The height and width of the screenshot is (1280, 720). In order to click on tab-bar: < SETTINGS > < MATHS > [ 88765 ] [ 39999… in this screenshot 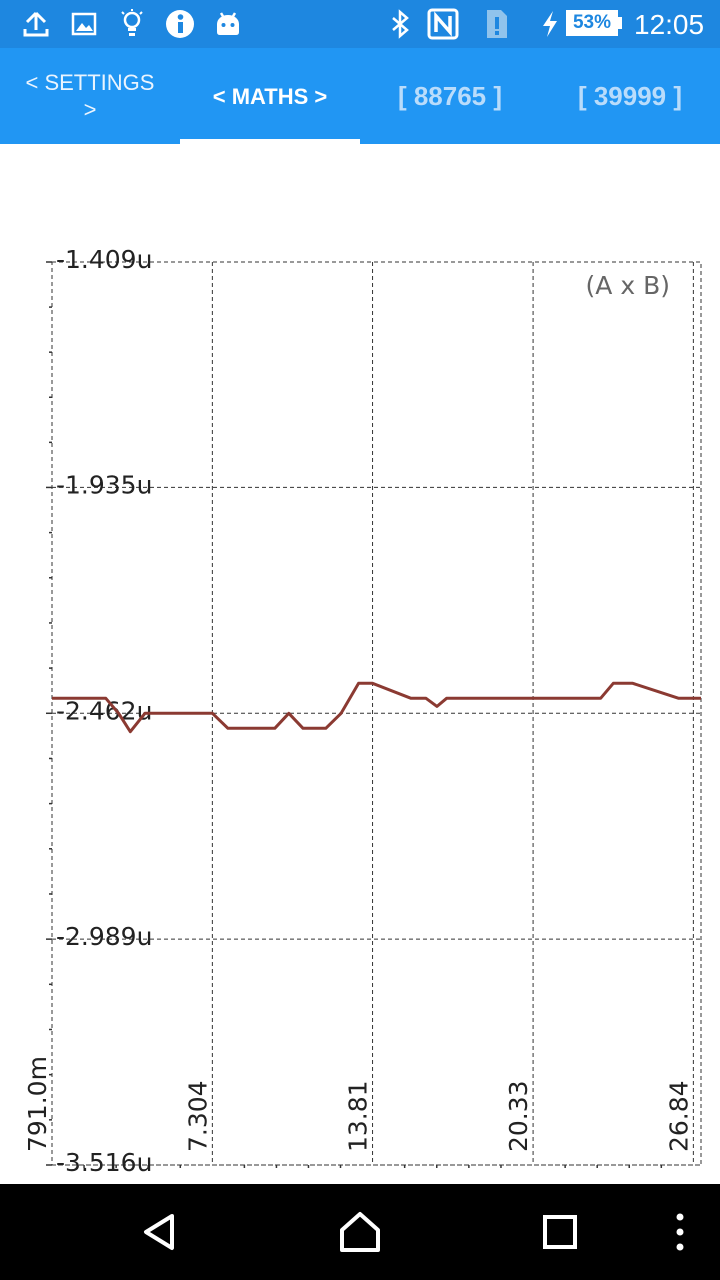, I will do `click(360, 96)`.